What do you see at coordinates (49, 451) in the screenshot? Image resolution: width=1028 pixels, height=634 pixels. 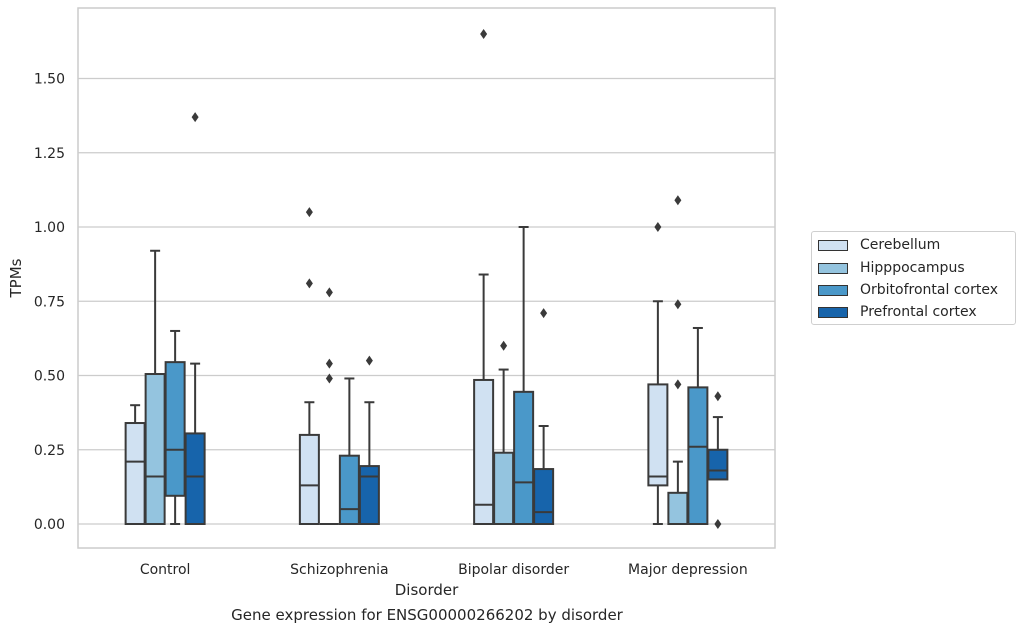 I see `y-tick-label: 0.25` at bounding box center [49, 451].